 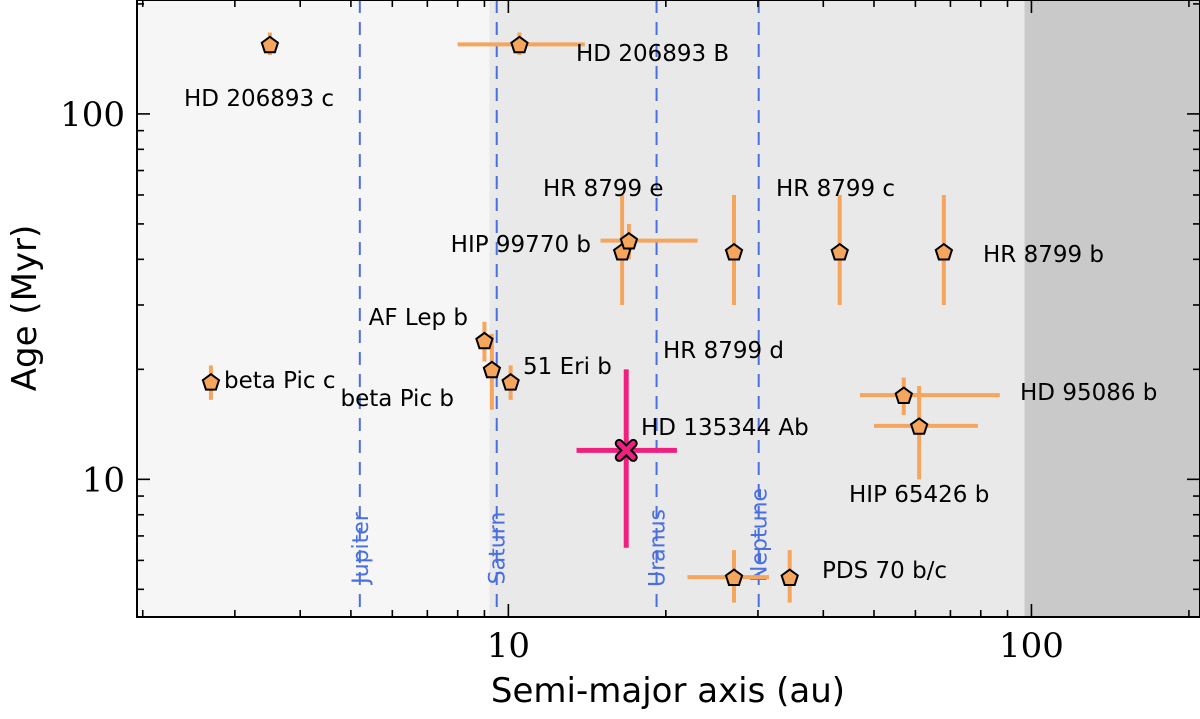 I want to click on label-saturn: Saturn, so click(x=498, y=548).